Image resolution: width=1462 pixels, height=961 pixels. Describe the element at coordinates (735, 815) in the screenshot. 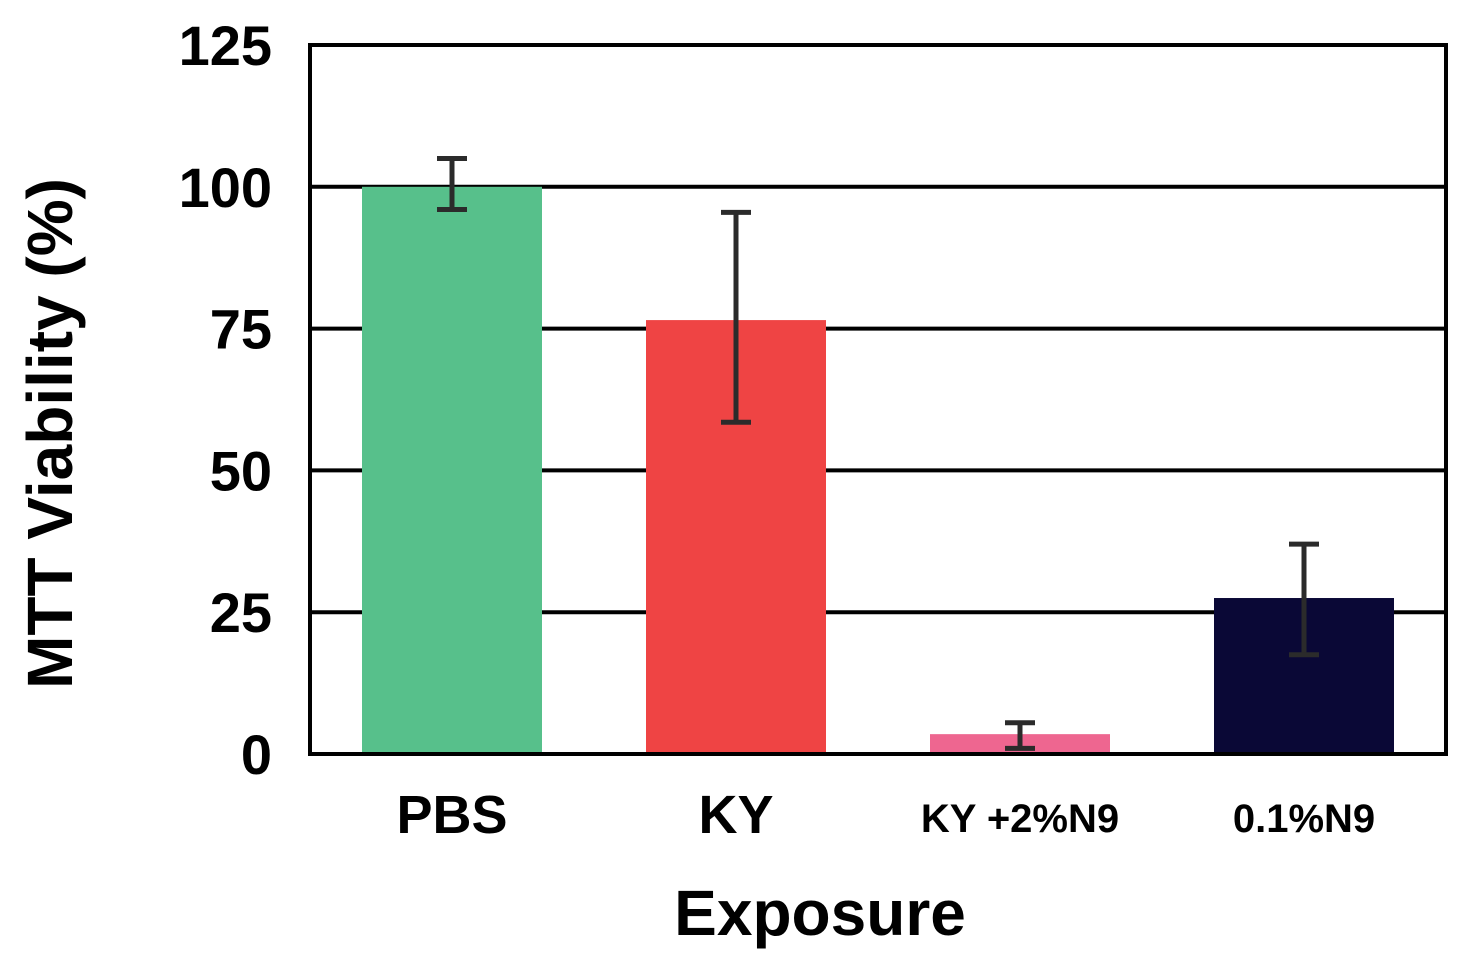

I see `x-tick-label-ky: KY` at that location.